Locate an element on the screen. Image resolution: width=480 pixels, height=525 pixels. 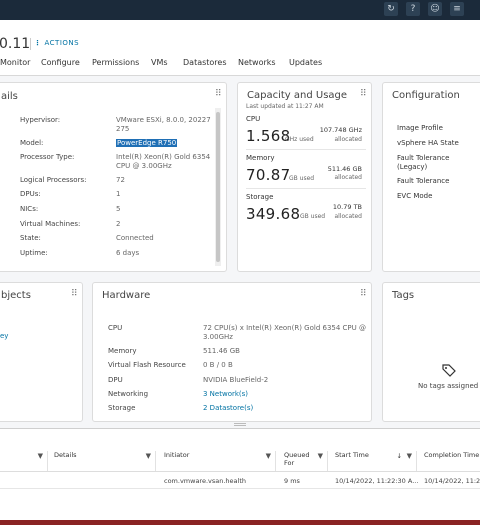
cpu-allocated-value: 107.748 GHz is located at coordinates (340, 130).